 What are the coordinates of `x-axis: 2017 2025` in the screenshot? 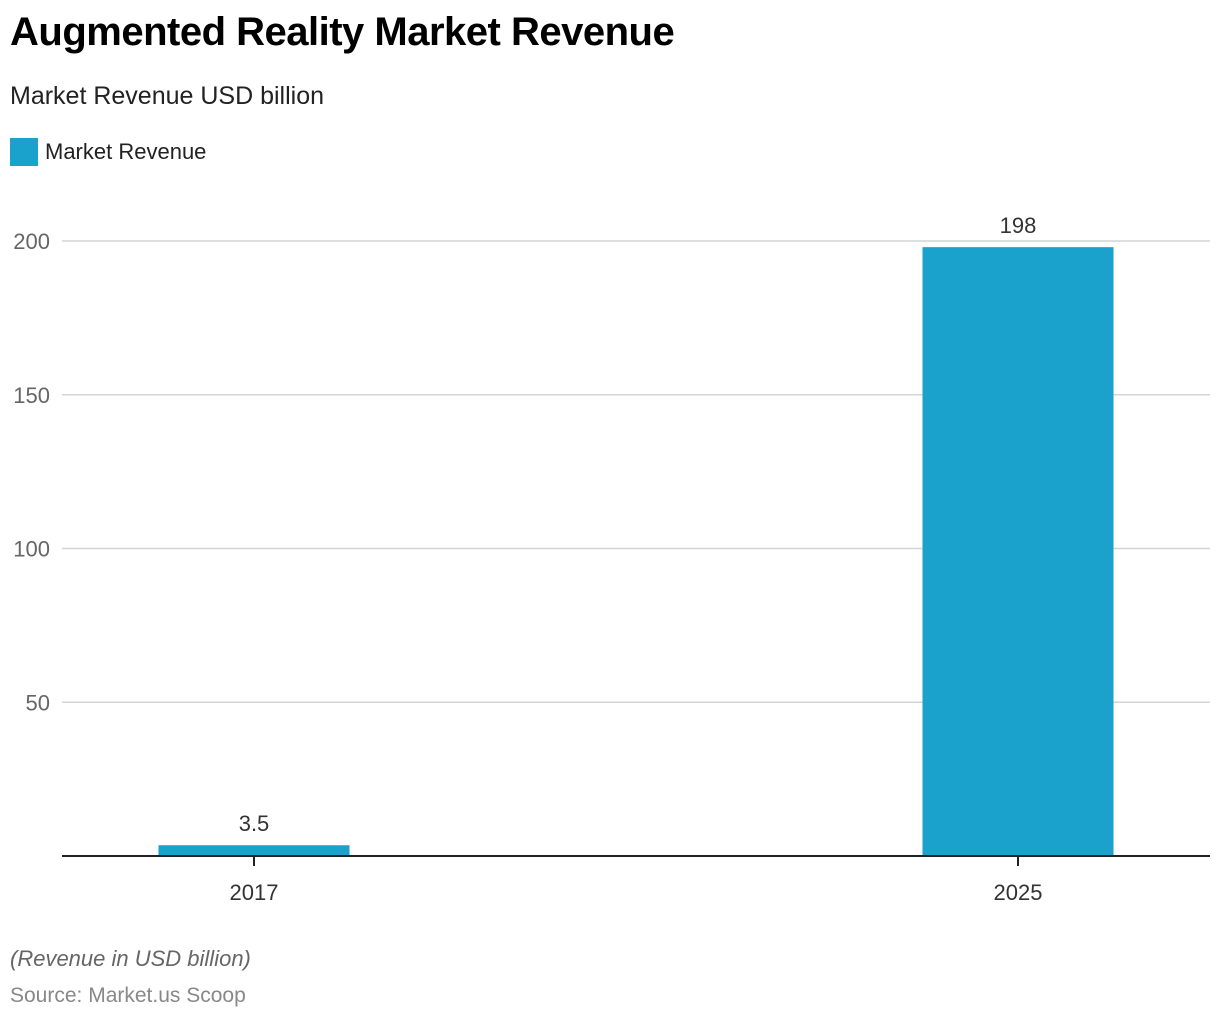 It's located at (636, 880).